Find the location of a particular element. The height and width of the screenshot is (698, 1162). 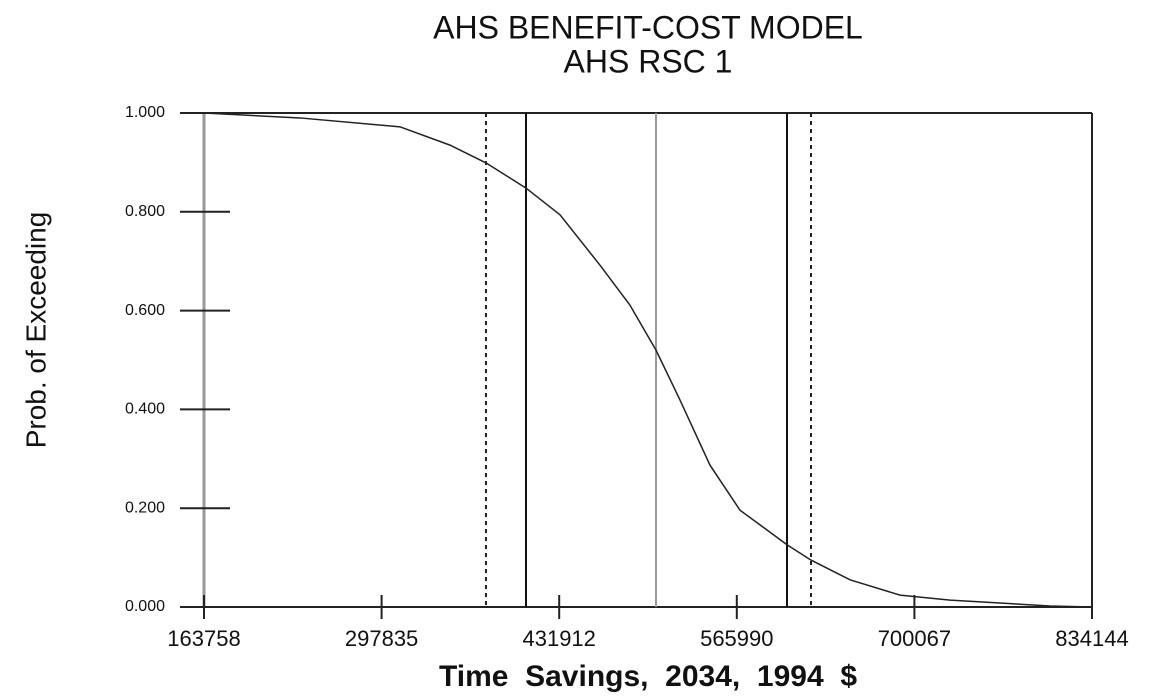

y-tick-label: 0.000 is located at coordinates (145, 606).